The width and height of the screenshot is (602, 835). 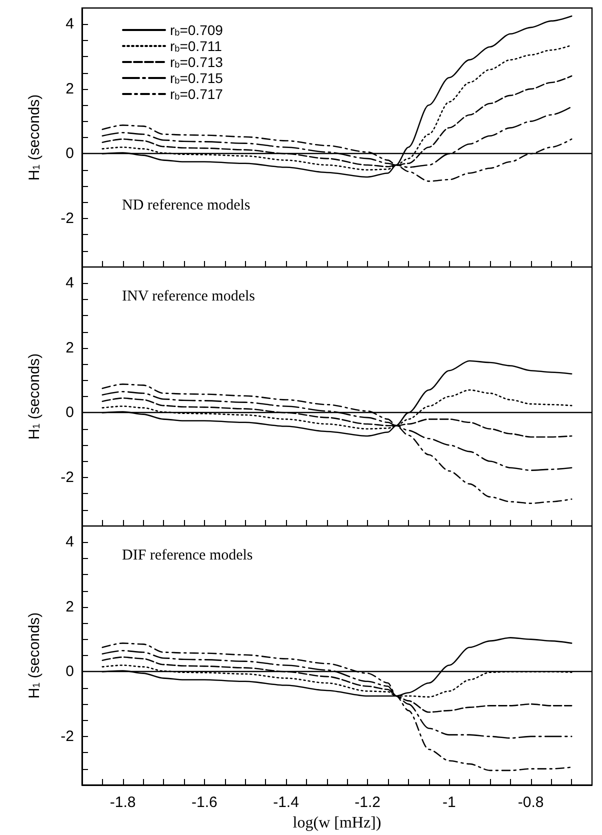 What do you see at coordinates (197, 62) in the screenshot?
I see `legend-label: rb=0.713` at bounding box center [197, 62].